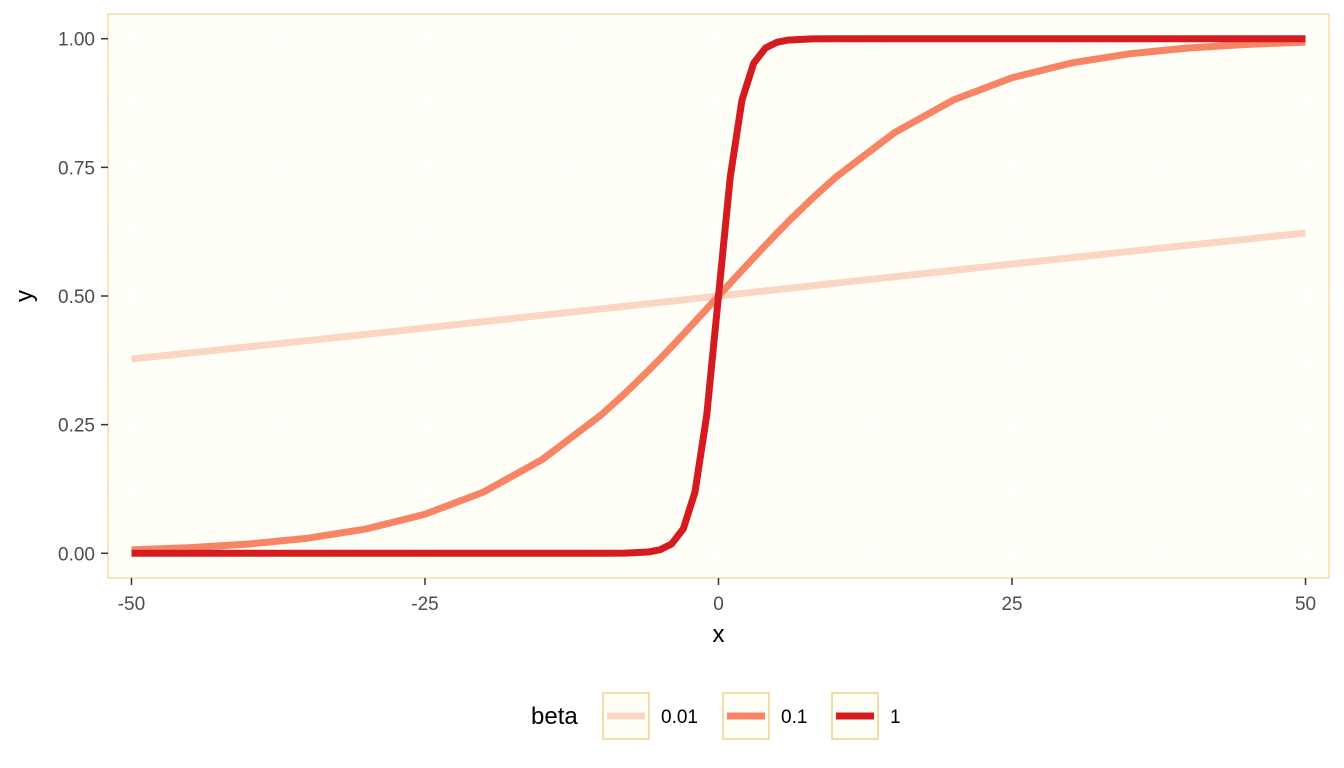  Describe the element at coordinates (131, 604) in the screenshot. I see `x-tick-label: -50` at that location.